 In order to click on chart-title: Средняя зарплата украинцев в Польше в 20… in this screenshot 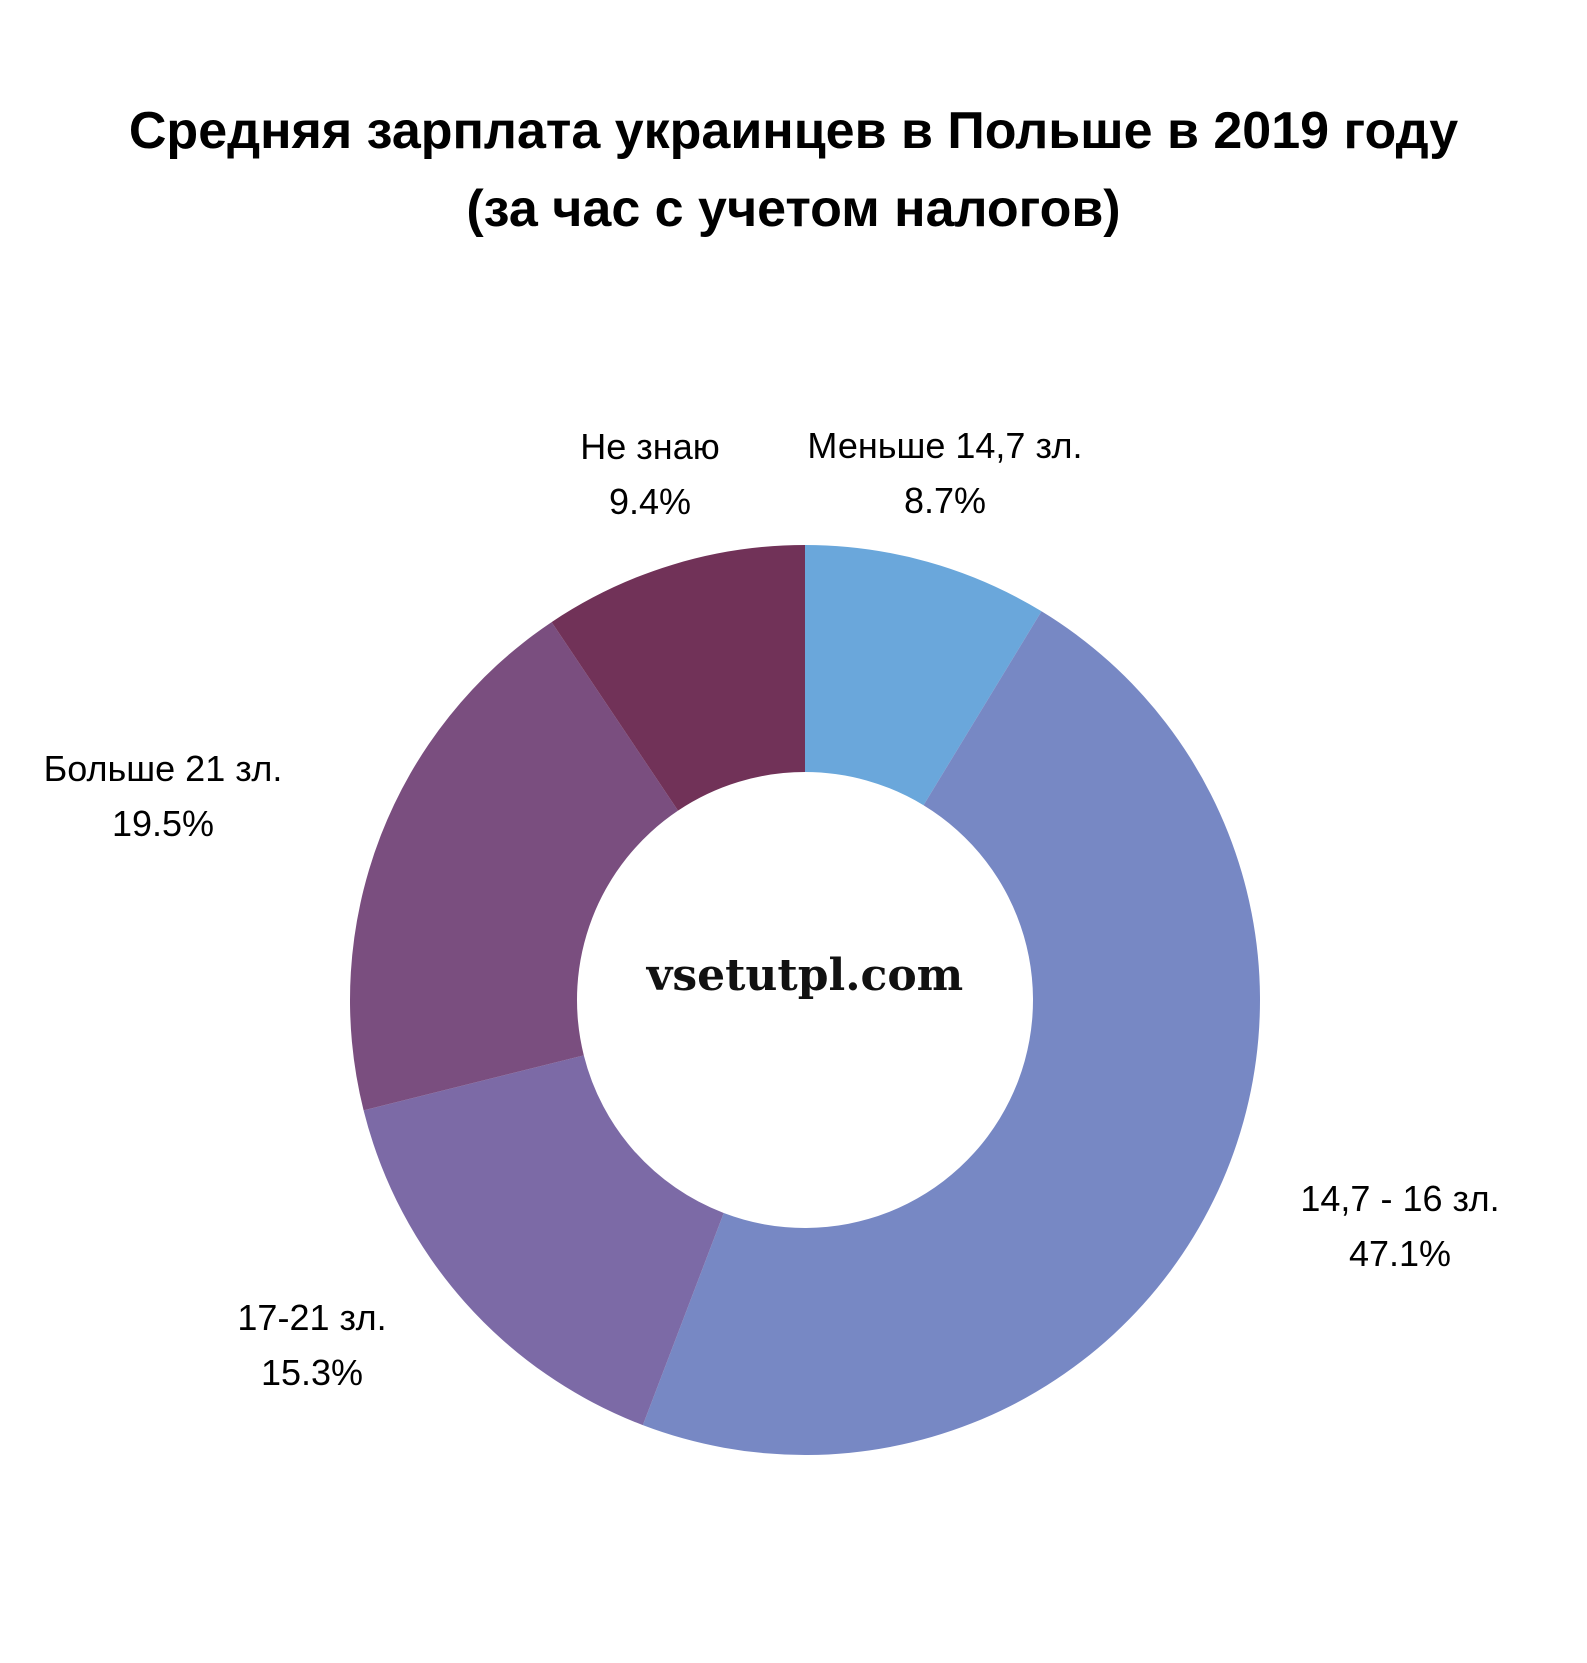, I will do `click(793, 170)`.